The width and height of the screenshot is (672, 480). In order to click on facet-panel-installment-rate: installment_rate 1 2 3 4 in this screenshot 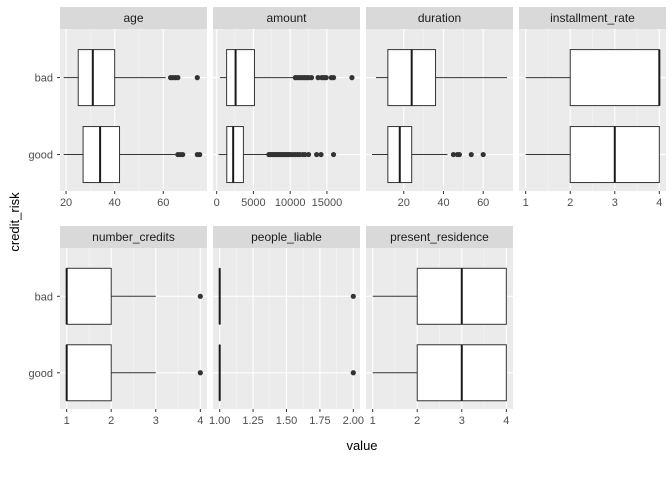, I will do `click(592, 108)`.